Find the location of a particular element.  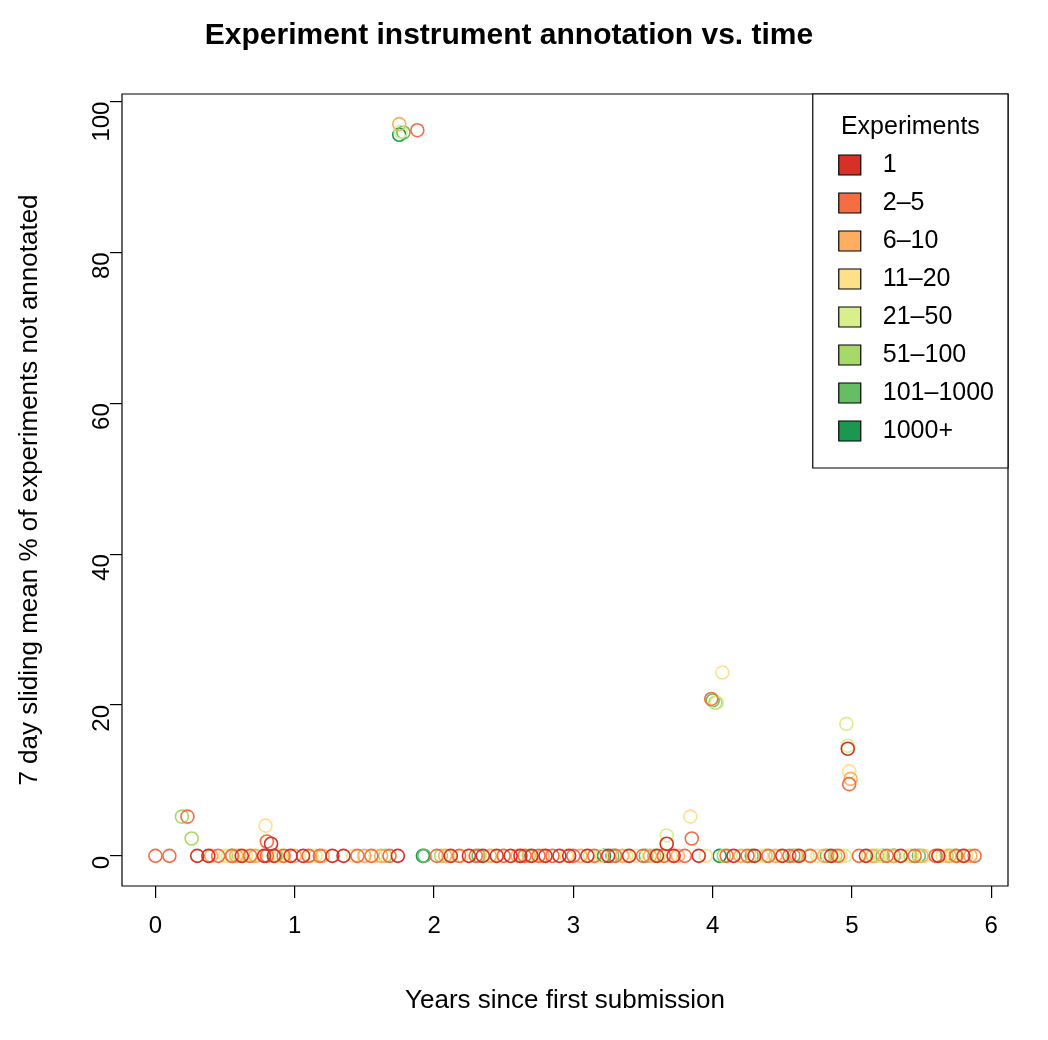

legend-label: 101–1000 is located at coordinates (938, 390).